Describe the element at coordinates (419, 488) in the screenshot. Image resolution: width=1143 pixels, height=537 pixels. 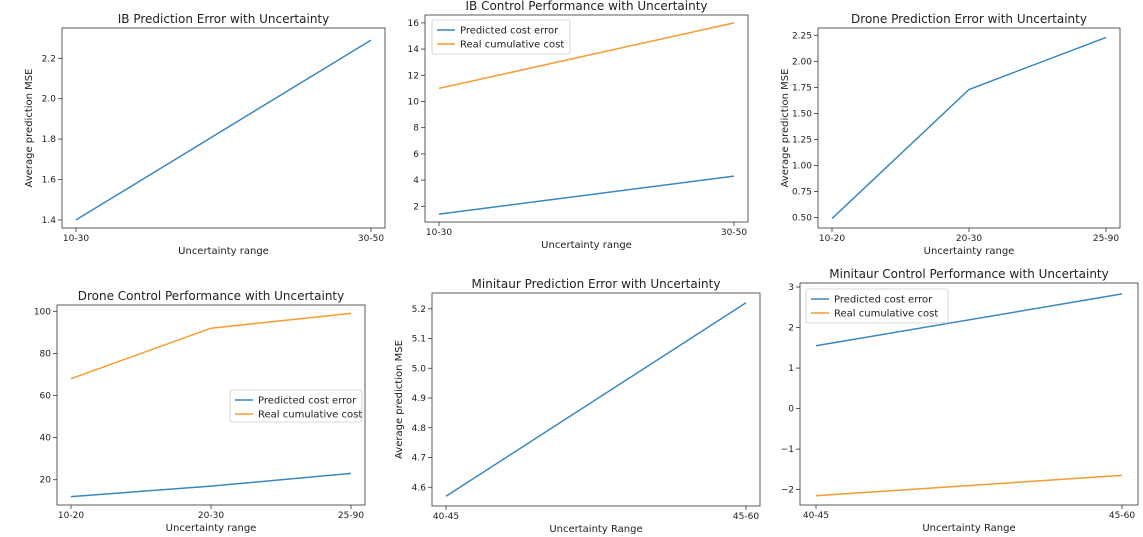
I see `y-tick-label: 4.6` at that location.